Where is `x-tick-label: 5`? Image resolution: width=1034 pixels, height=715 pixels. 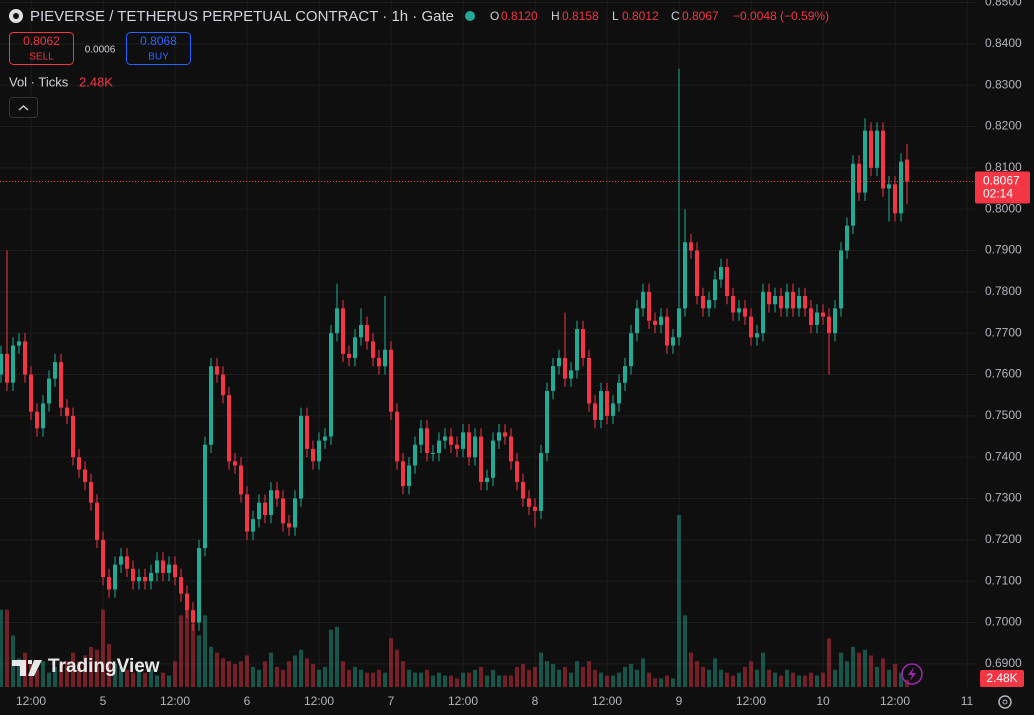 x-tick-label: 5 is located at coordinates (103, 701).